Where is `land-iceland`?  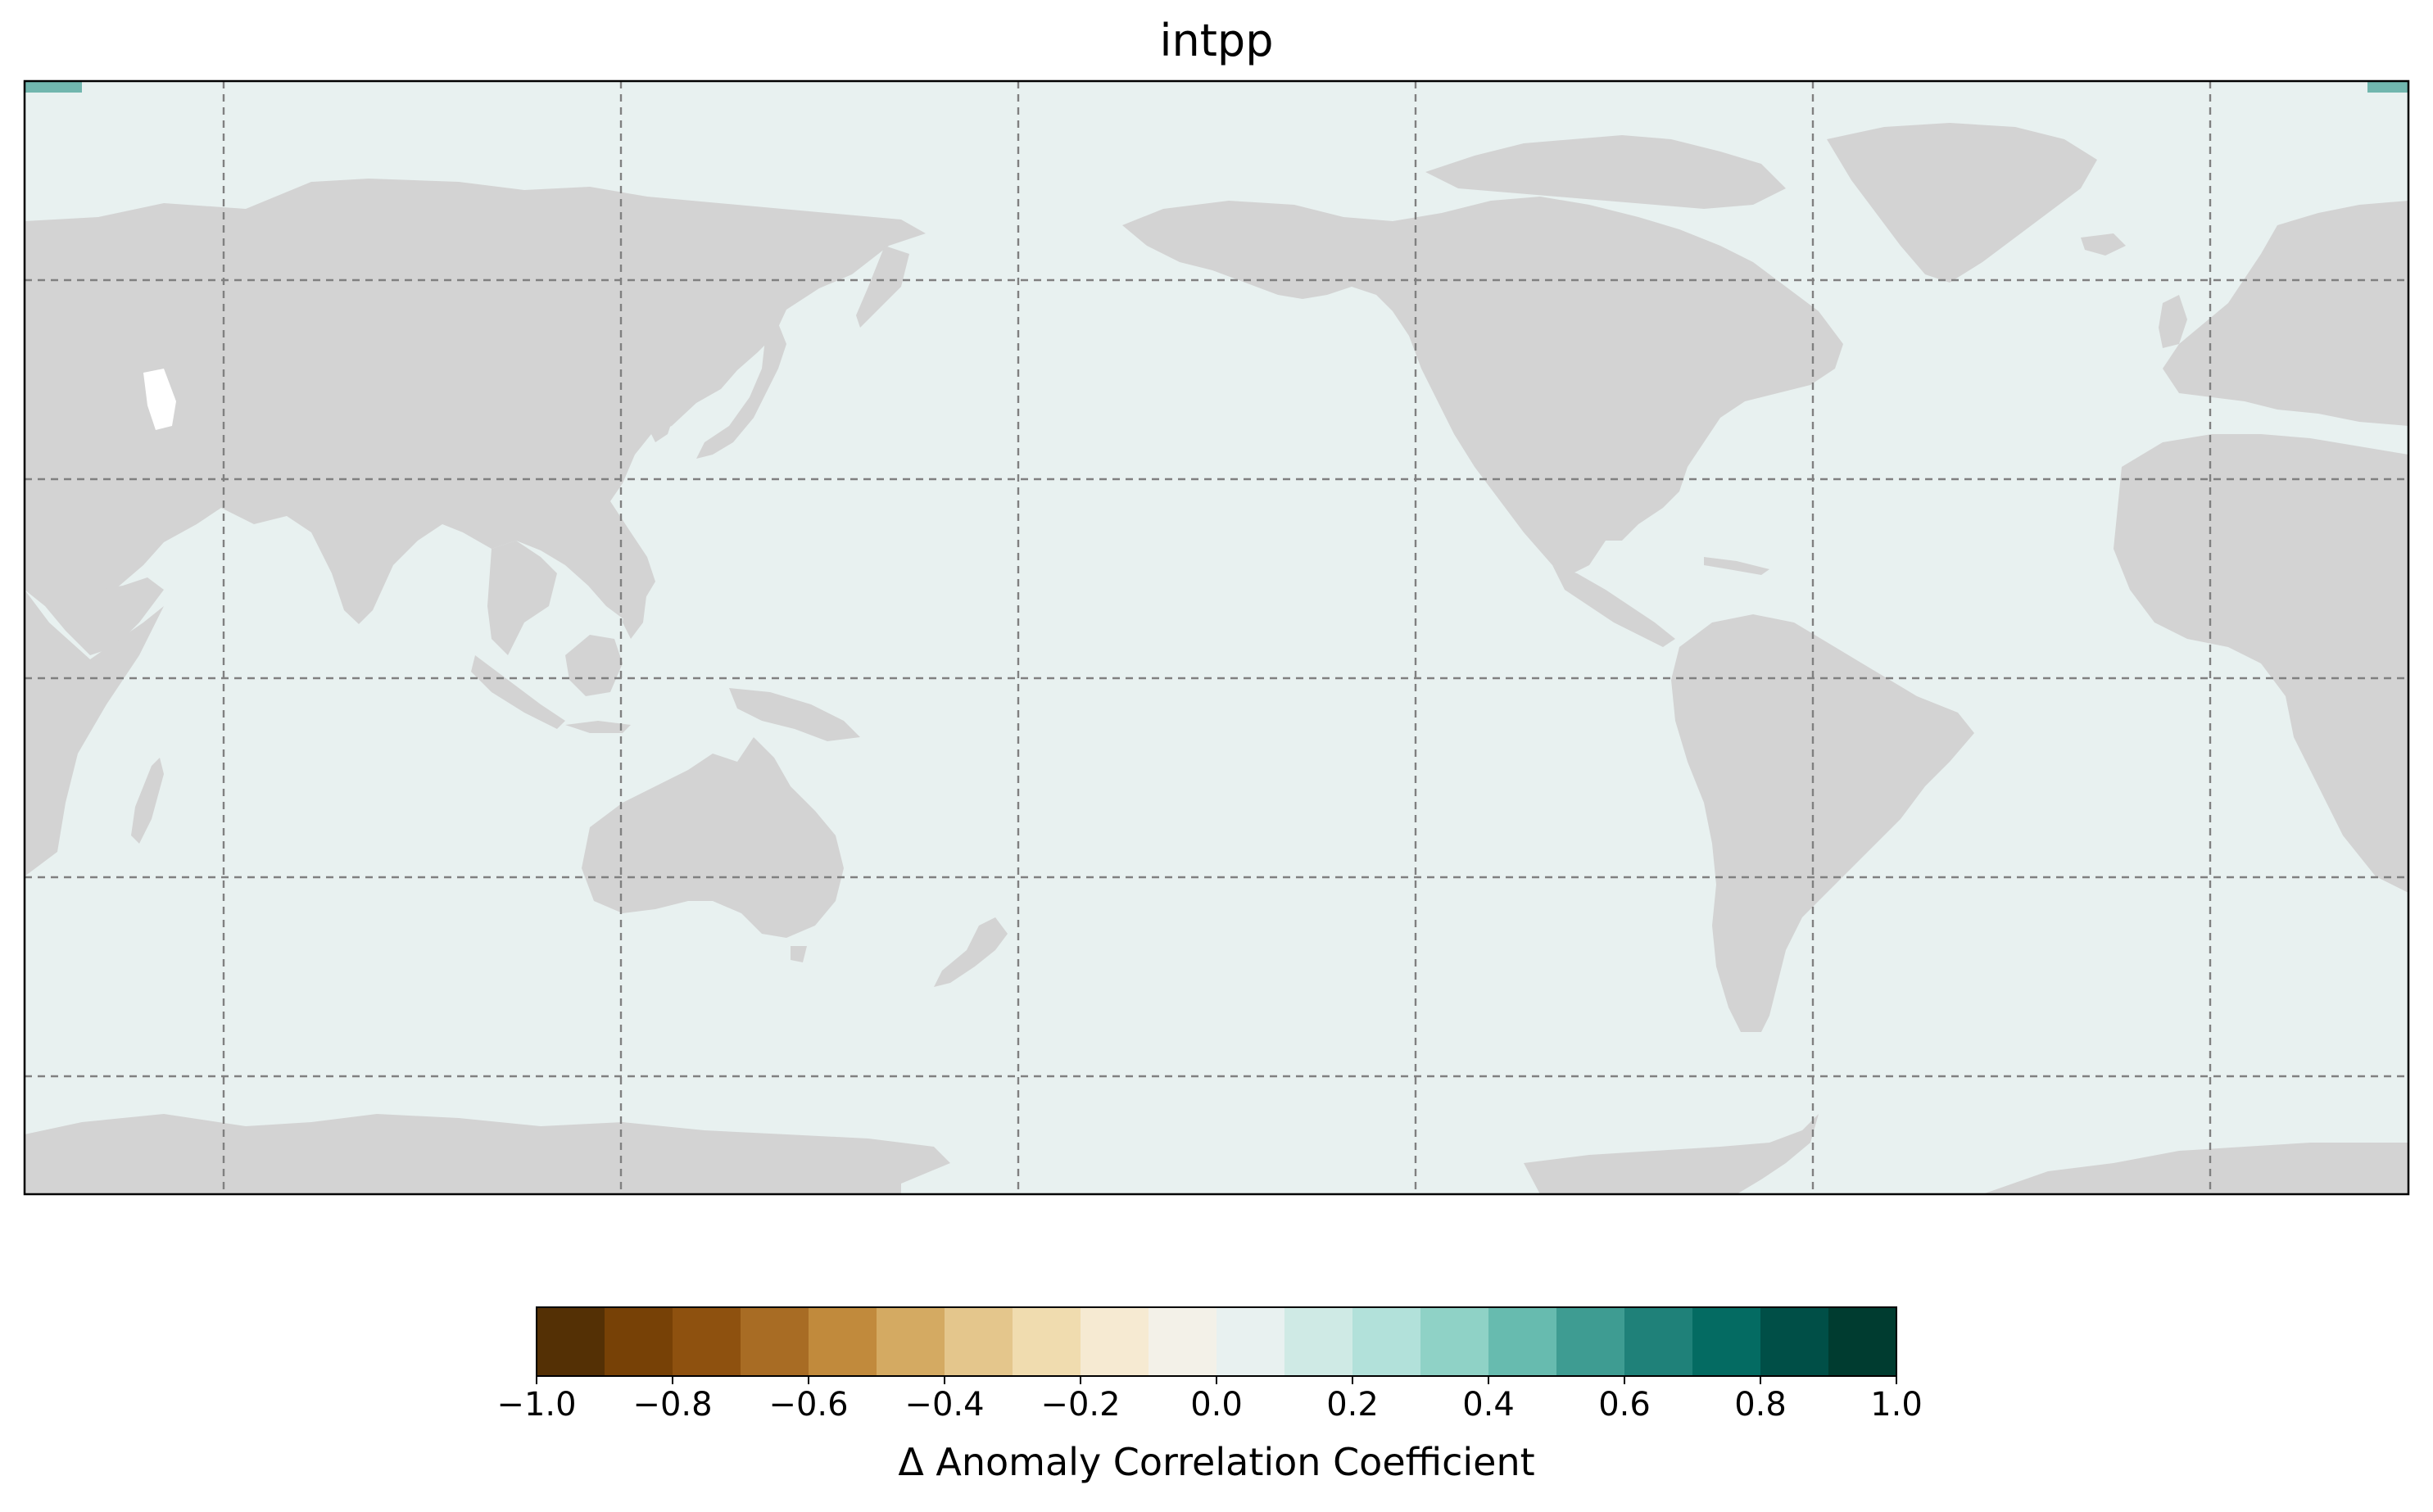 land-iceland is located at coordinates (2103, 245).